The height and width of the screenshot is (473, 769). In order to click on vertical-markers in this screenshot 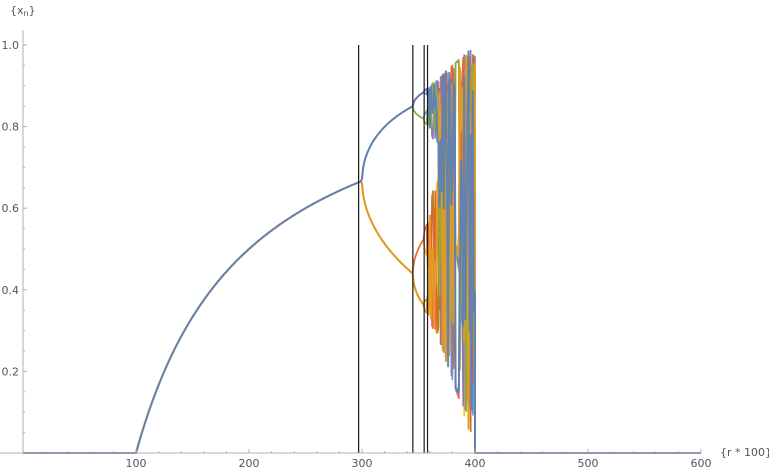, I will do `click(393, 249)`.